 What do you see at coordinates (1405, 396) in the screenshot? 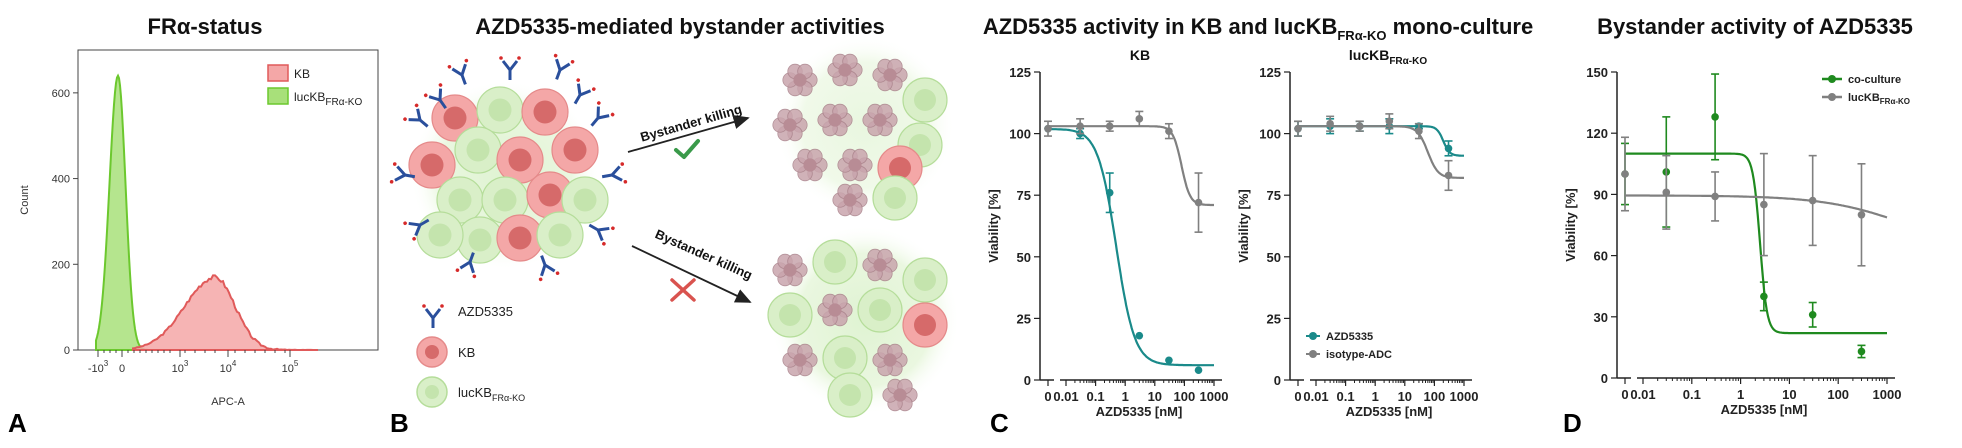
I see `x-tick-label: 10` at bounding box center [1405, 396].